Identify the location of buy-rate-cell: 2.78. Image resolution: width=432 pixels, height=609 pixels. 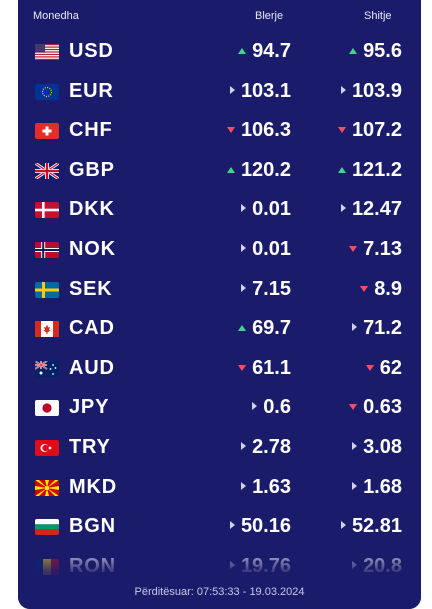
(266, 447).